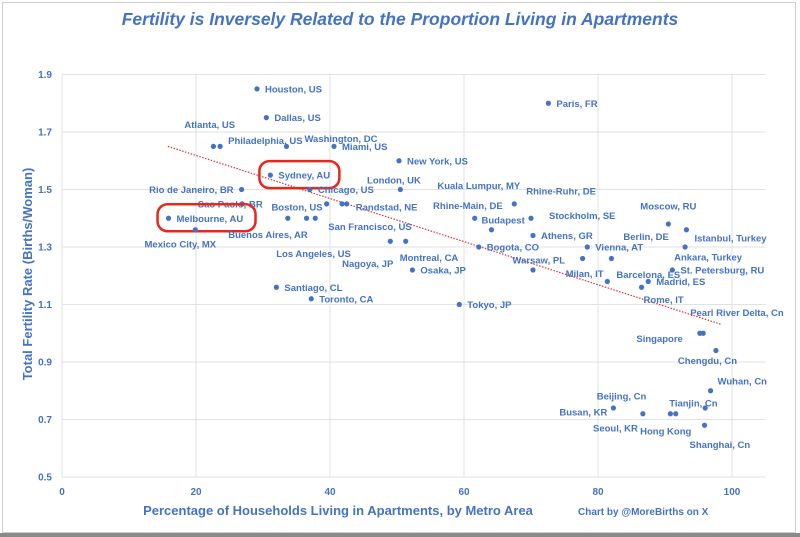  What do you see at coordinates (313, 237) in the screenshot?
I see `data-point: Los Angeles, US` at bounding box center [313, 237].